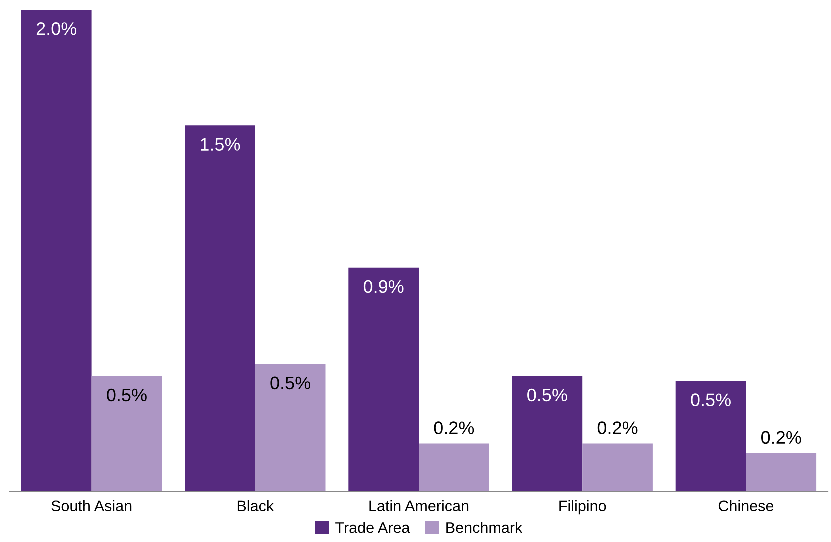 The width and height of the screenshot is (831, 542). What do you see at coordinates (746, 506) in the screenshot?
I see `x-tick-label: Chinese` at bounding box center [746, 506].